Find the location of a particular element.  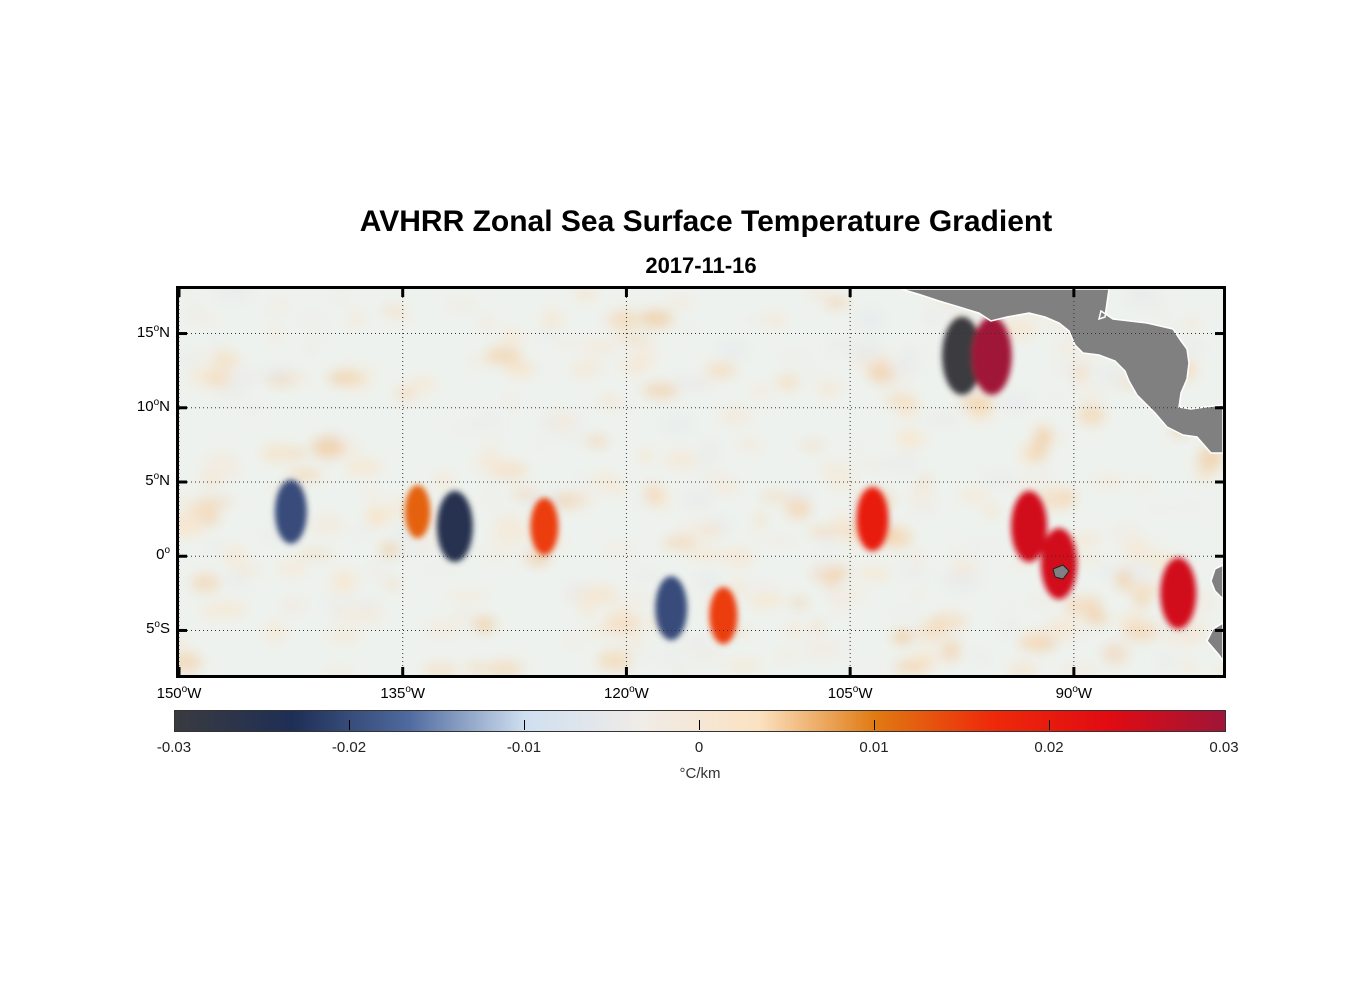

colorbar-tick-label: 0.02 is located at coordinates (1049, 747).